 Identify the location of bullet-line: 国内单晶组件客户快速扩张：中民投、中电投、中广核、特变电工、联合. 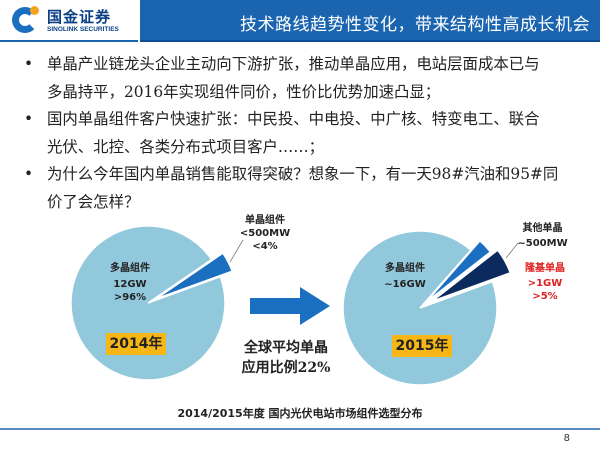
(293, 119).